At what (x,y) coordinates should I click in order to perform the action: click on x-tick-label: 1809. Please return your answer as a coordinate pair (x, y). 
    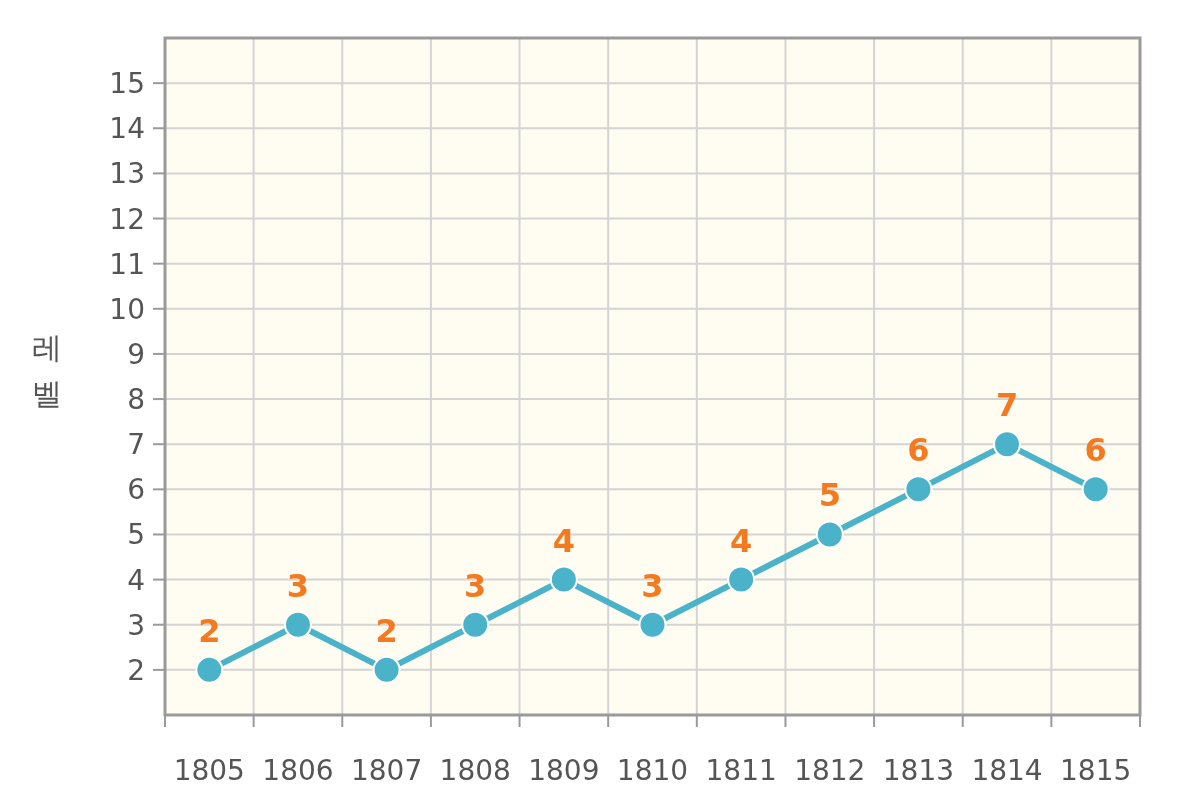
    Looking at the image, I should click on (564, 770).